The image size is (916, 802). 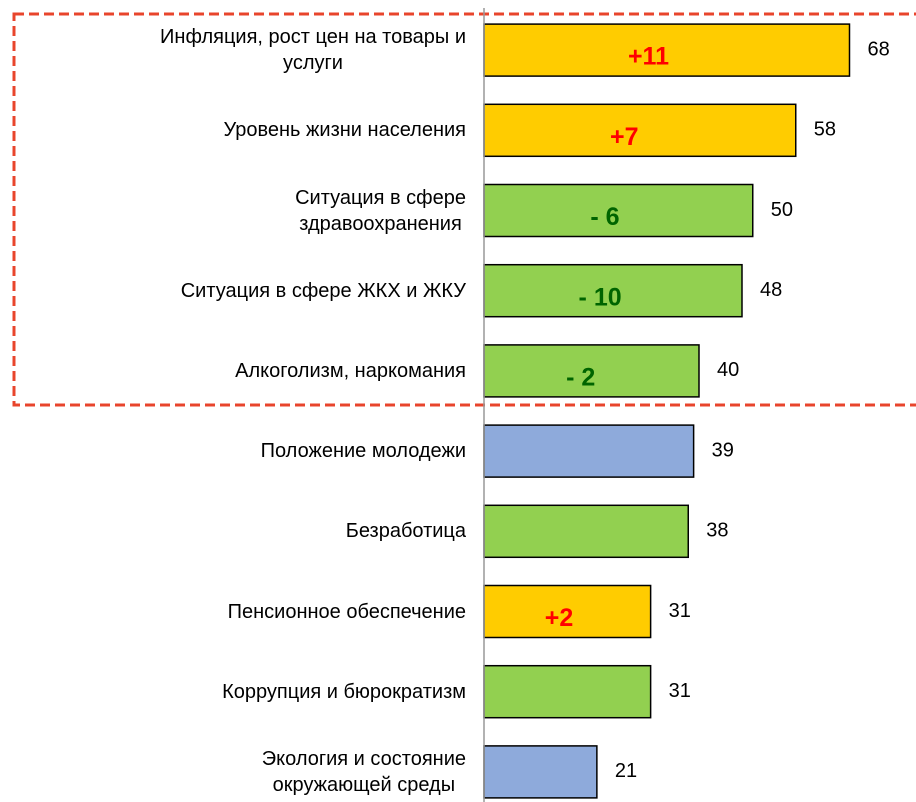 I want to click on change-label: +2, so click(x=559, y=618).